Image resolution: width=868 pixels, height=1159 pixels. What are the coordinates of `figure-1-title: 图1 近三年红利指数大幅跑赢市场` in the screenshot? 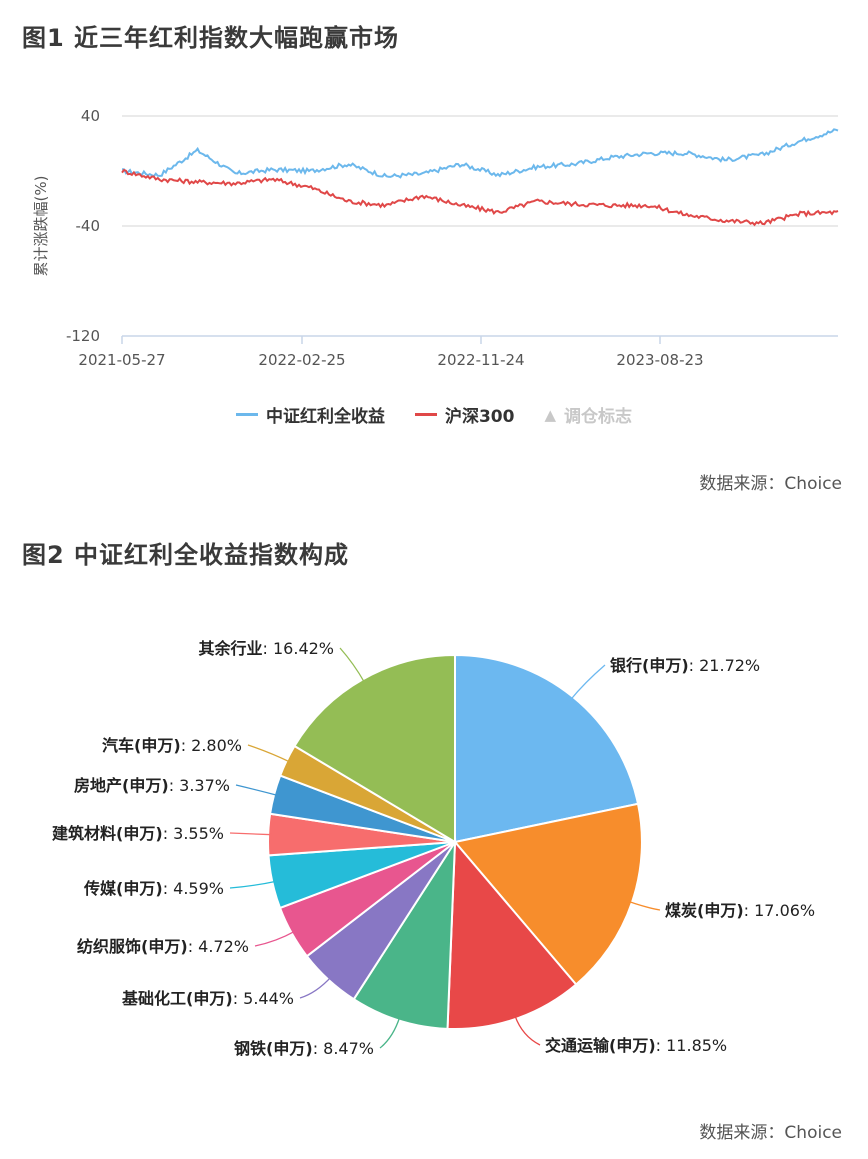 It's located at (211, 38).